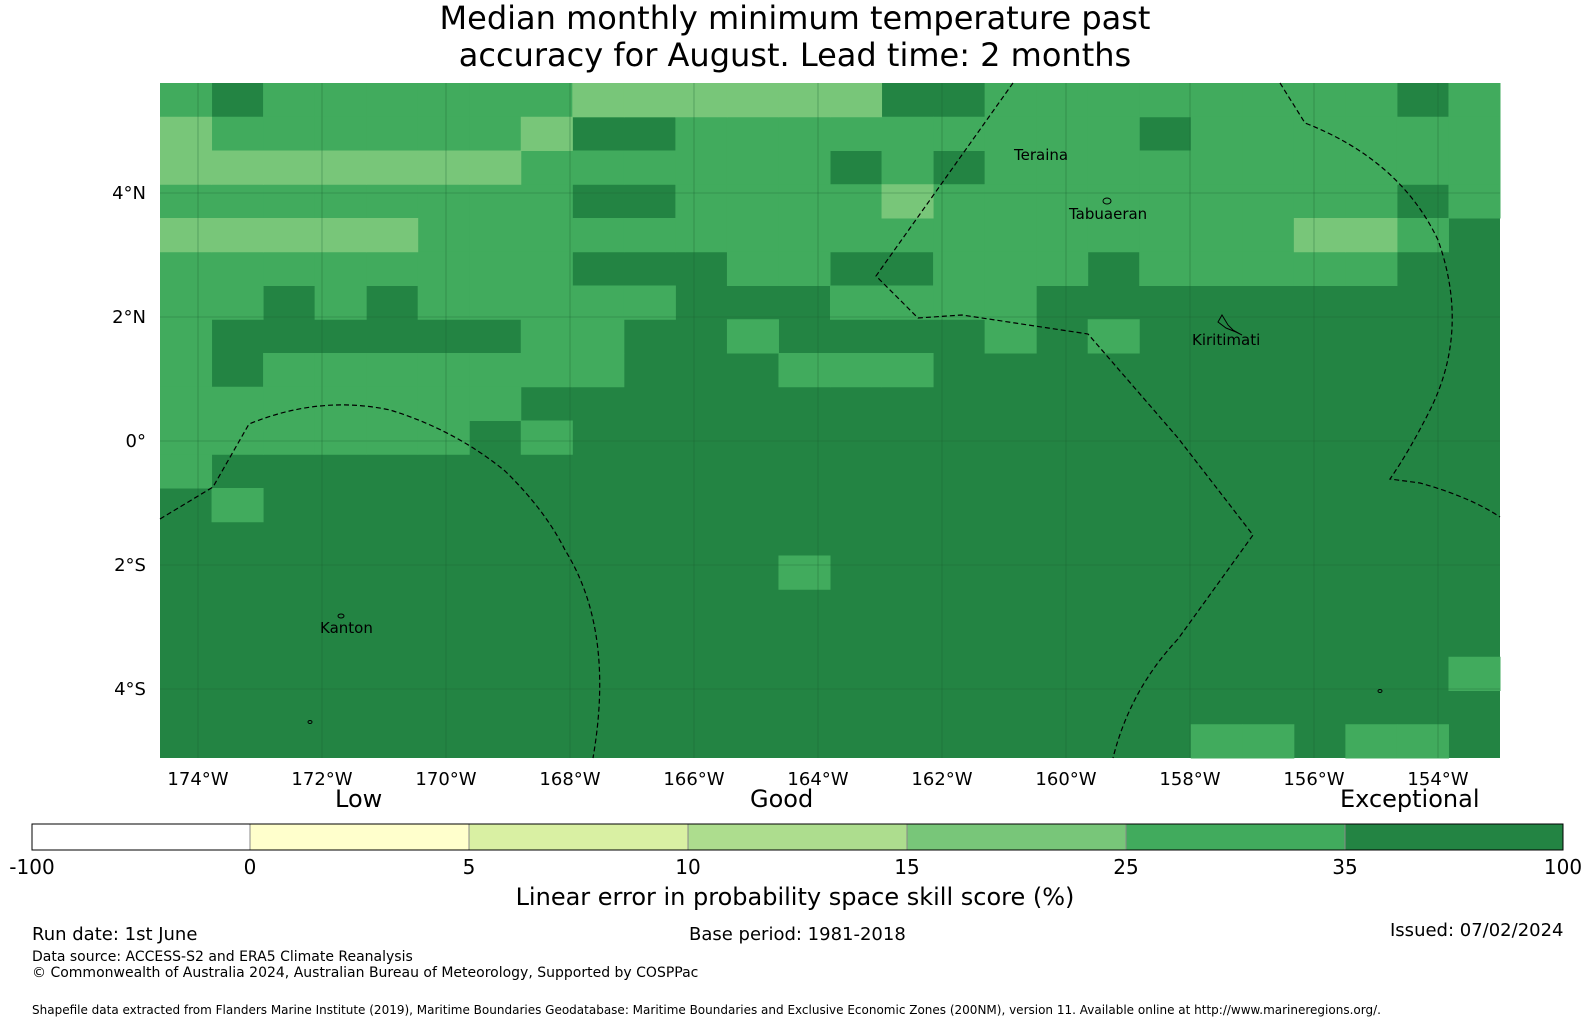  Describe the element at coordinates (1189, 779) in the screenshot. I see `longitude-label: 158°W` at that location.